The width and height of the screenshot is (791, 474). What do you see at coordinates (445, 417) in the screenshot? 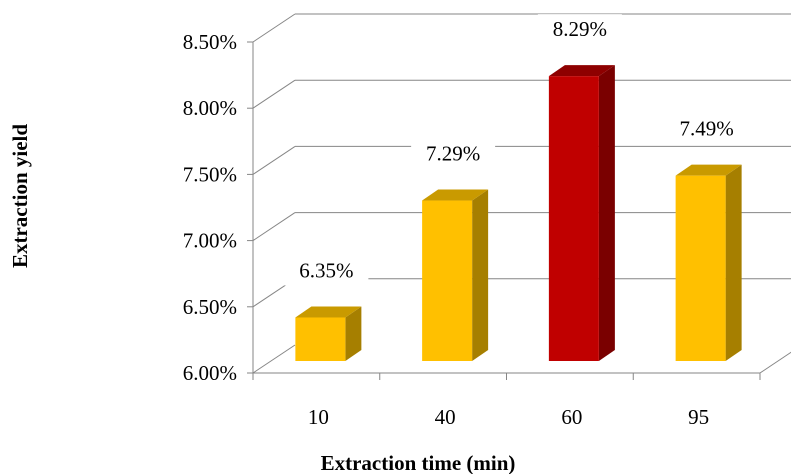
I see `x-tick-label: 40` at bounding box center [445, 417].